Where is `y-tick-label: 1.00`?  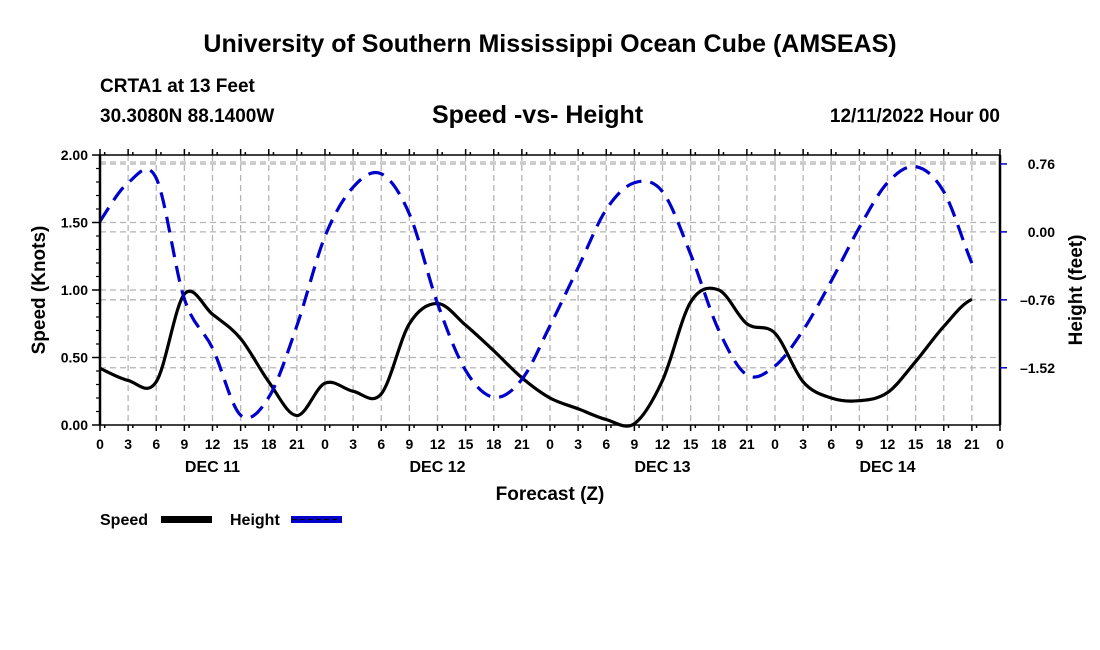 y-tick-label: 1.00 is located at coordinates (74, 290).